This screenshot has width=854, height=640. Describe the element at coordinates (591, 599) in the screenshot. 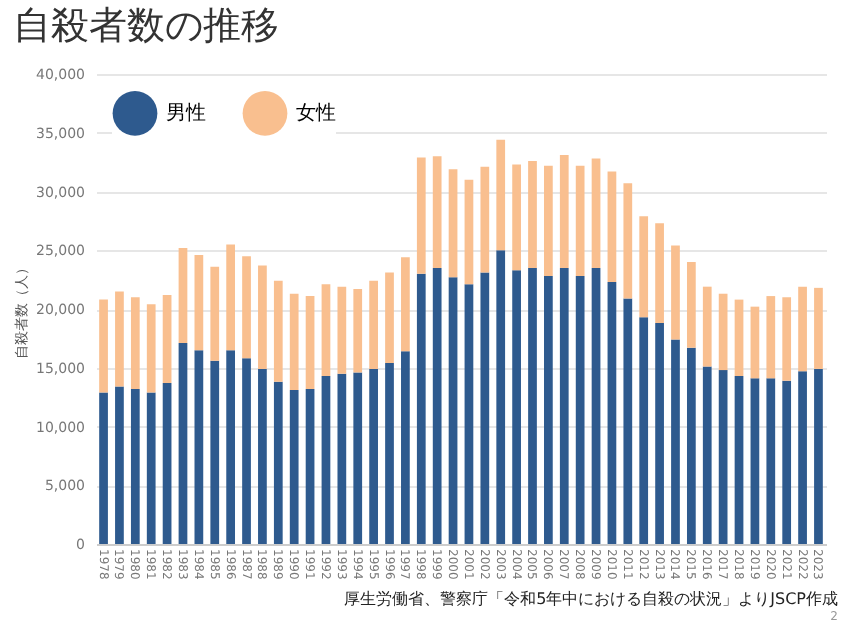

I see `text: 厚生労働省、警察庁「令和5年中における自殺の状況」よりJSCP作成` at that location.